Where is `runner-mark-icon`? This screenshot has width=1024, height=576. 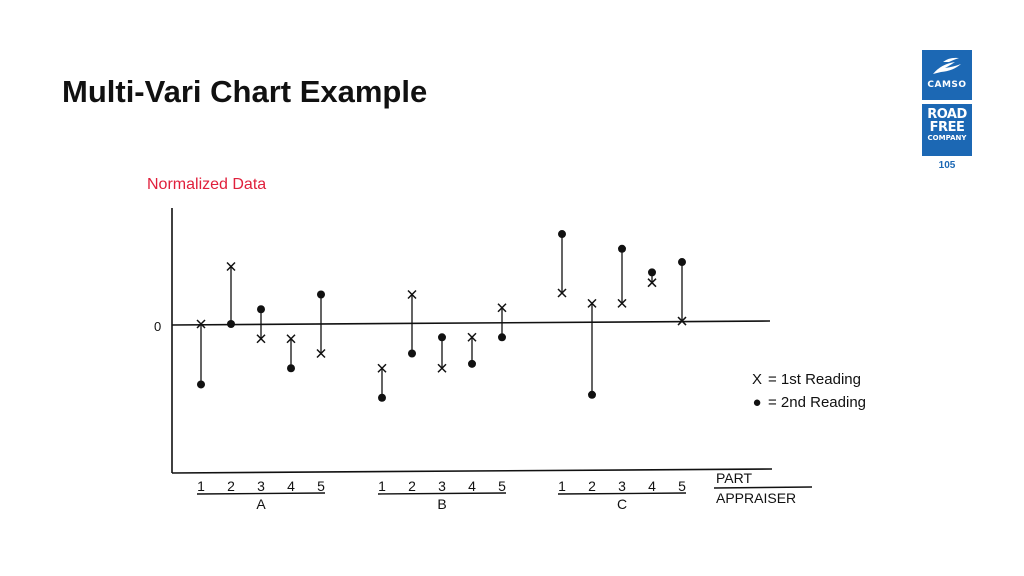 runner-mark-icon is located at coordinates (947, 65).